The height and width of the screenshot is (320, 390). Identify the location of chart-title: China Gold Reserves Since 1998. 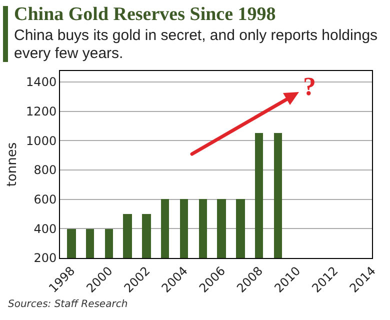
(145, 15).